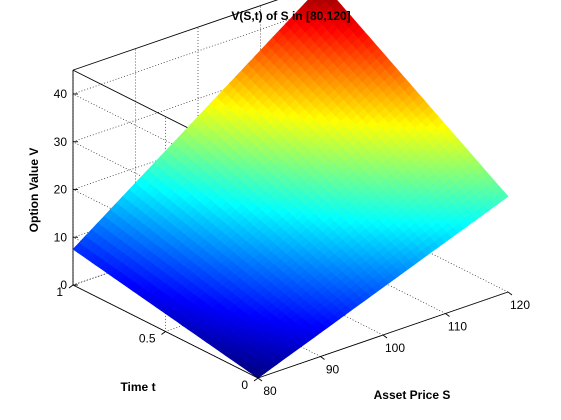 This screenshot has height=420, width=561. What do you see at coordinates (333, 370) in the screenshot?
I see `x-tick-label: 90` at bounding box center [333, 370].